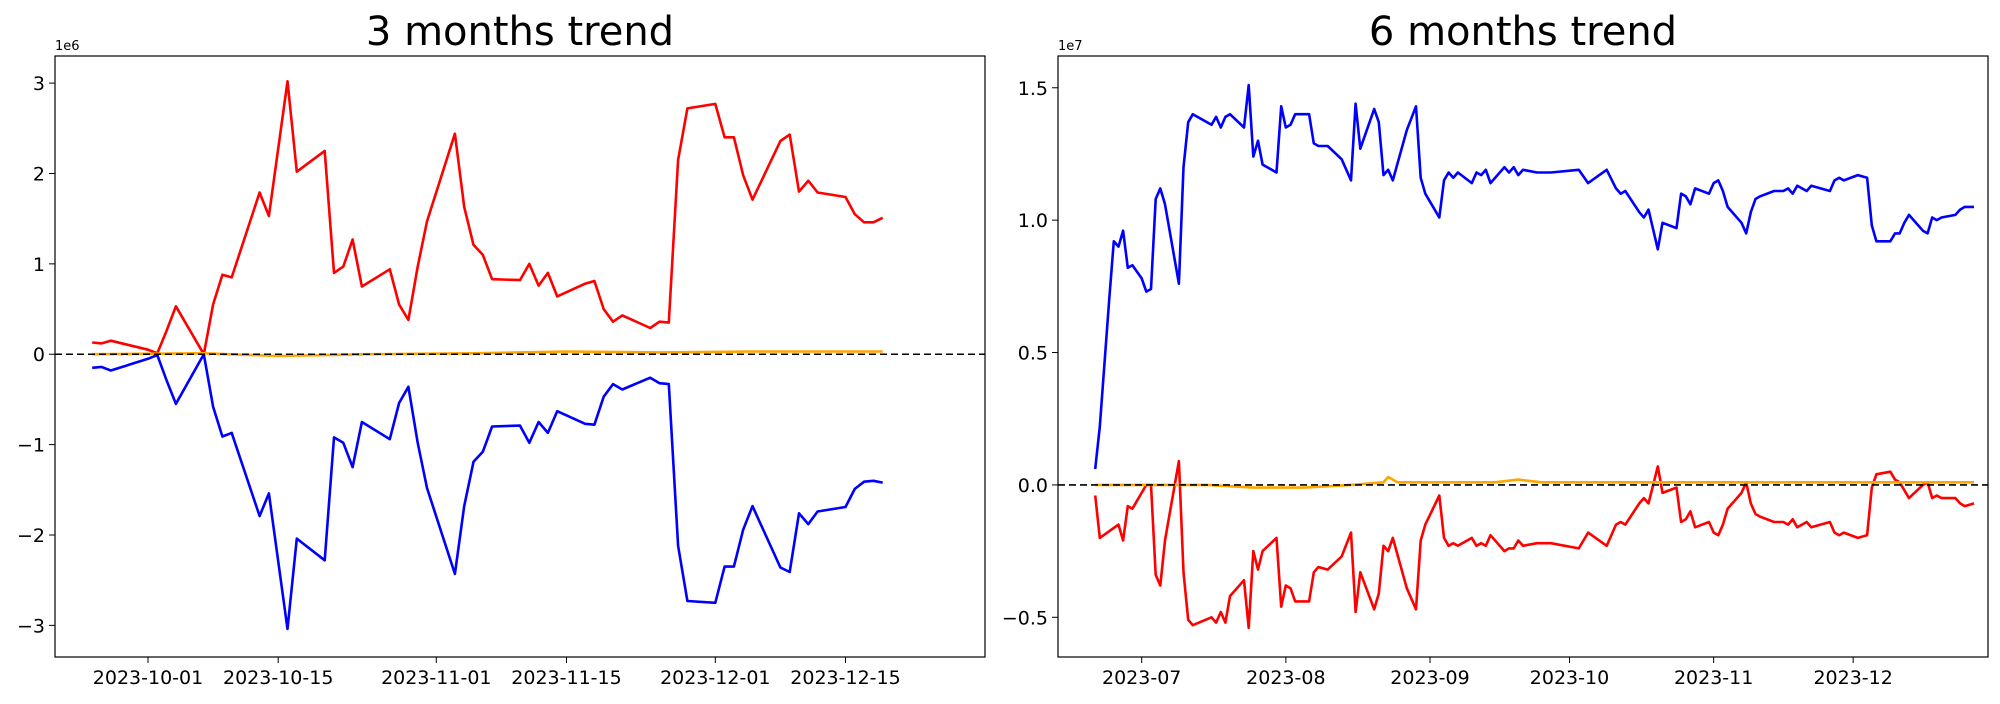 The image size is (2000, 704). Describe the element at coordinates (67, 46) in the screenshot. I see `y-offset-label: 1e6` at that location.